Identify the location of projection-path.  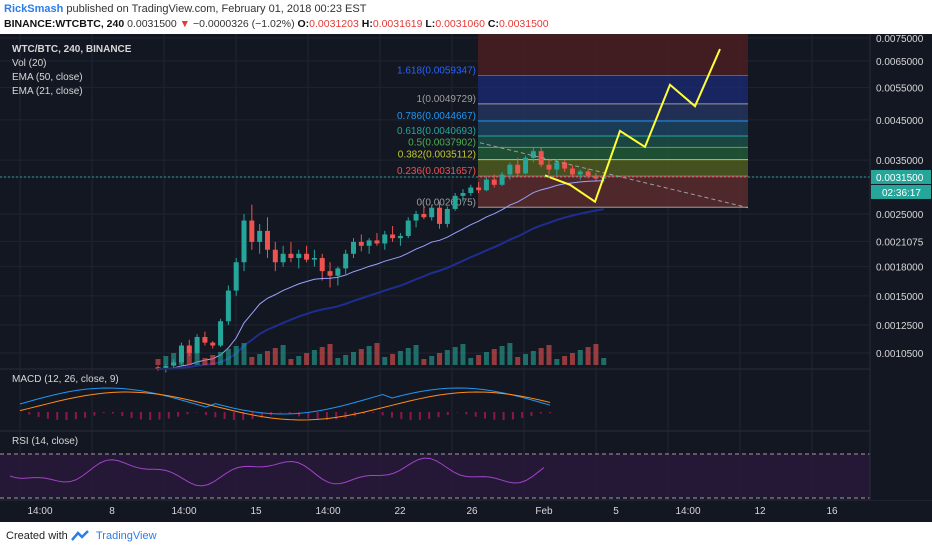
(632, 126).